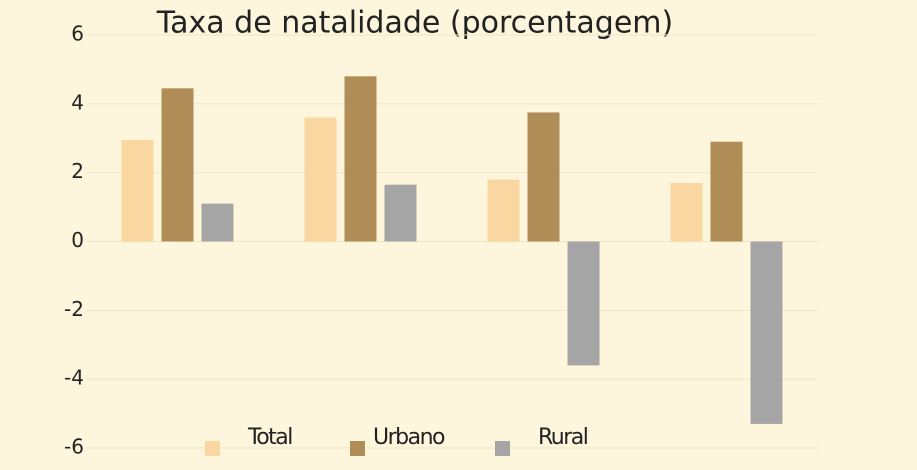 This screenshot has width=917, height=470. What do you see at coordinates (77, 34) in the screenshot?
I see `y-tick-label: 6` at bounding box center [77, 34].